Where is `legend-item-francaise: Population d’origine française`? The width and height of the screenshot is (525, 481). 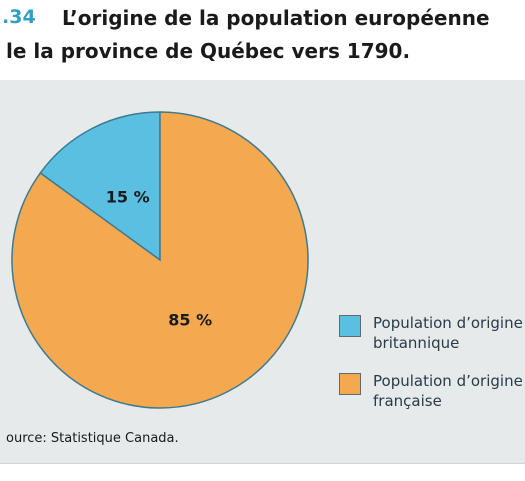 legend-item-francaise: Population d’origine française is located at coordinates (431, 391).